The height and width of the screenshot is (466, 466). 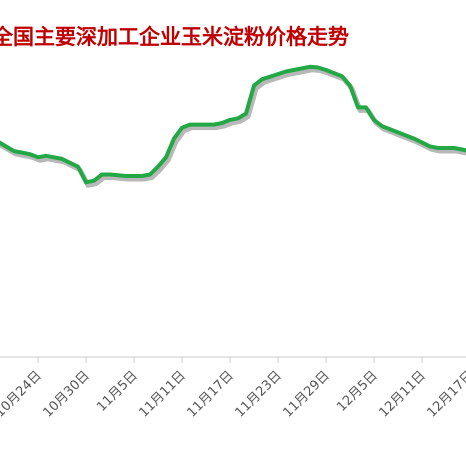 I want to click on x-tick-label: 12月17日, so click(x=445, y=394).